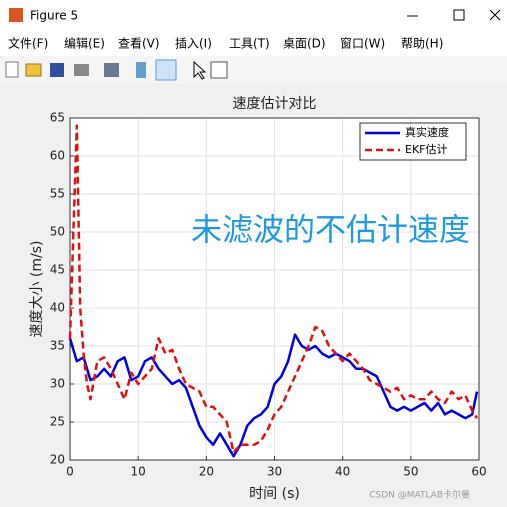  I want to click on x-tick-label: 30, so click(274, 472).